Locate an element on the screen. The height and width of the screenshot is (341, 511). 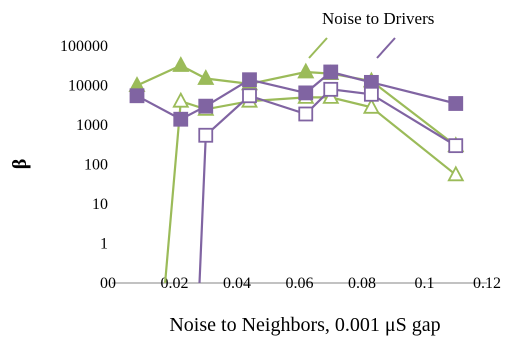
y-axis-label: β is located at coordinates (20, 164).